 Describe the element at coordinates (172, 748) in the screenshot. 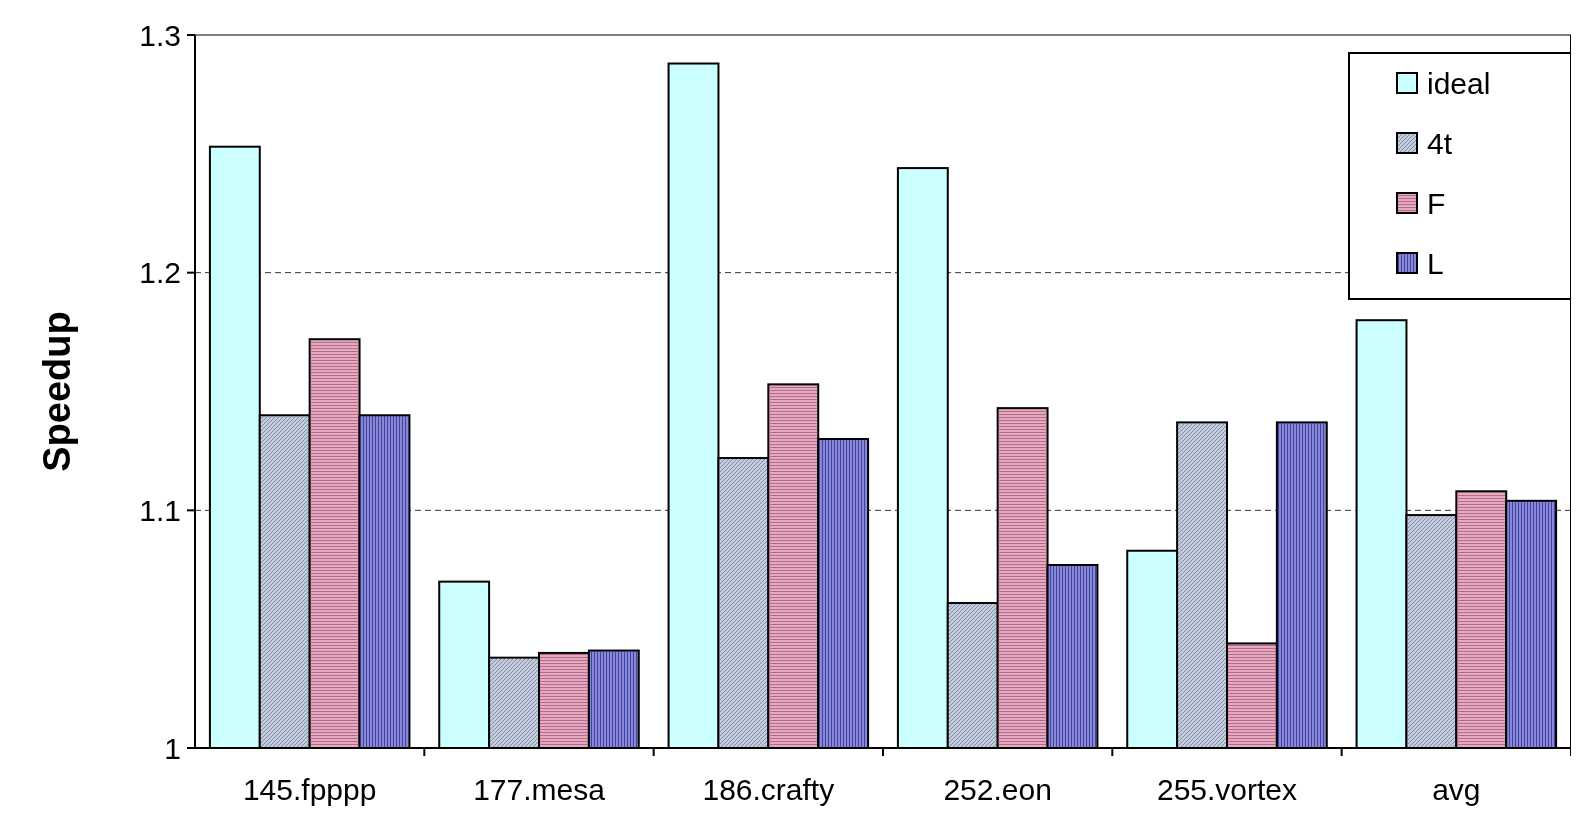

I see `y-tick-label: 1` at that location.